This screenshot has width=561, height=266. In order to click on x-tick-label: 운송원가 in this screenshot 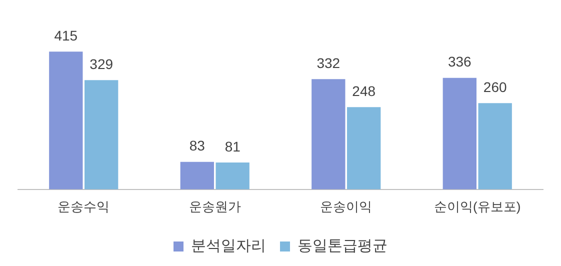, I will do `click(214, 206)`.